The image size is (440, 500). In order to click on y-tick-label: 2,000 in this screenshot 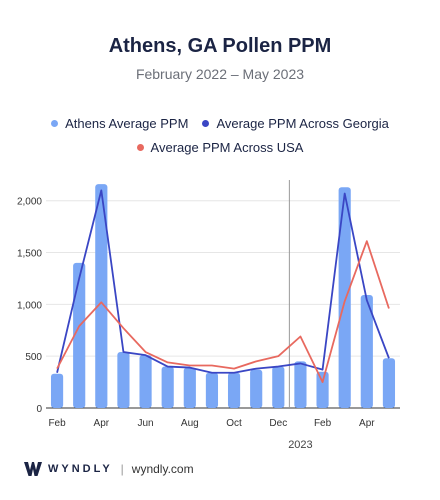, I will do `click(29, 202)`.